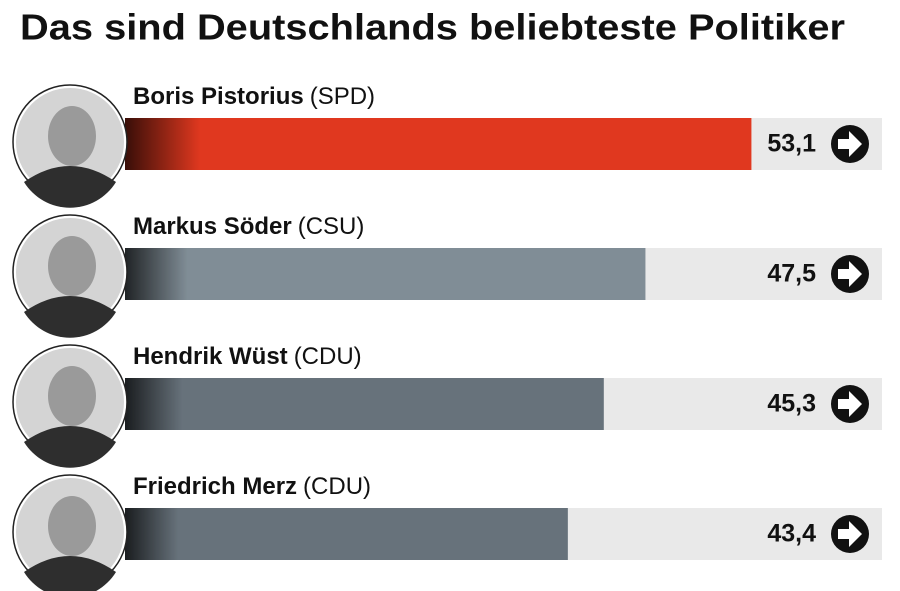 Image resolution: width=900 pixels, height=591 pixels. I want to click on politician-name: Friedrich Merz, so click(215, 486).